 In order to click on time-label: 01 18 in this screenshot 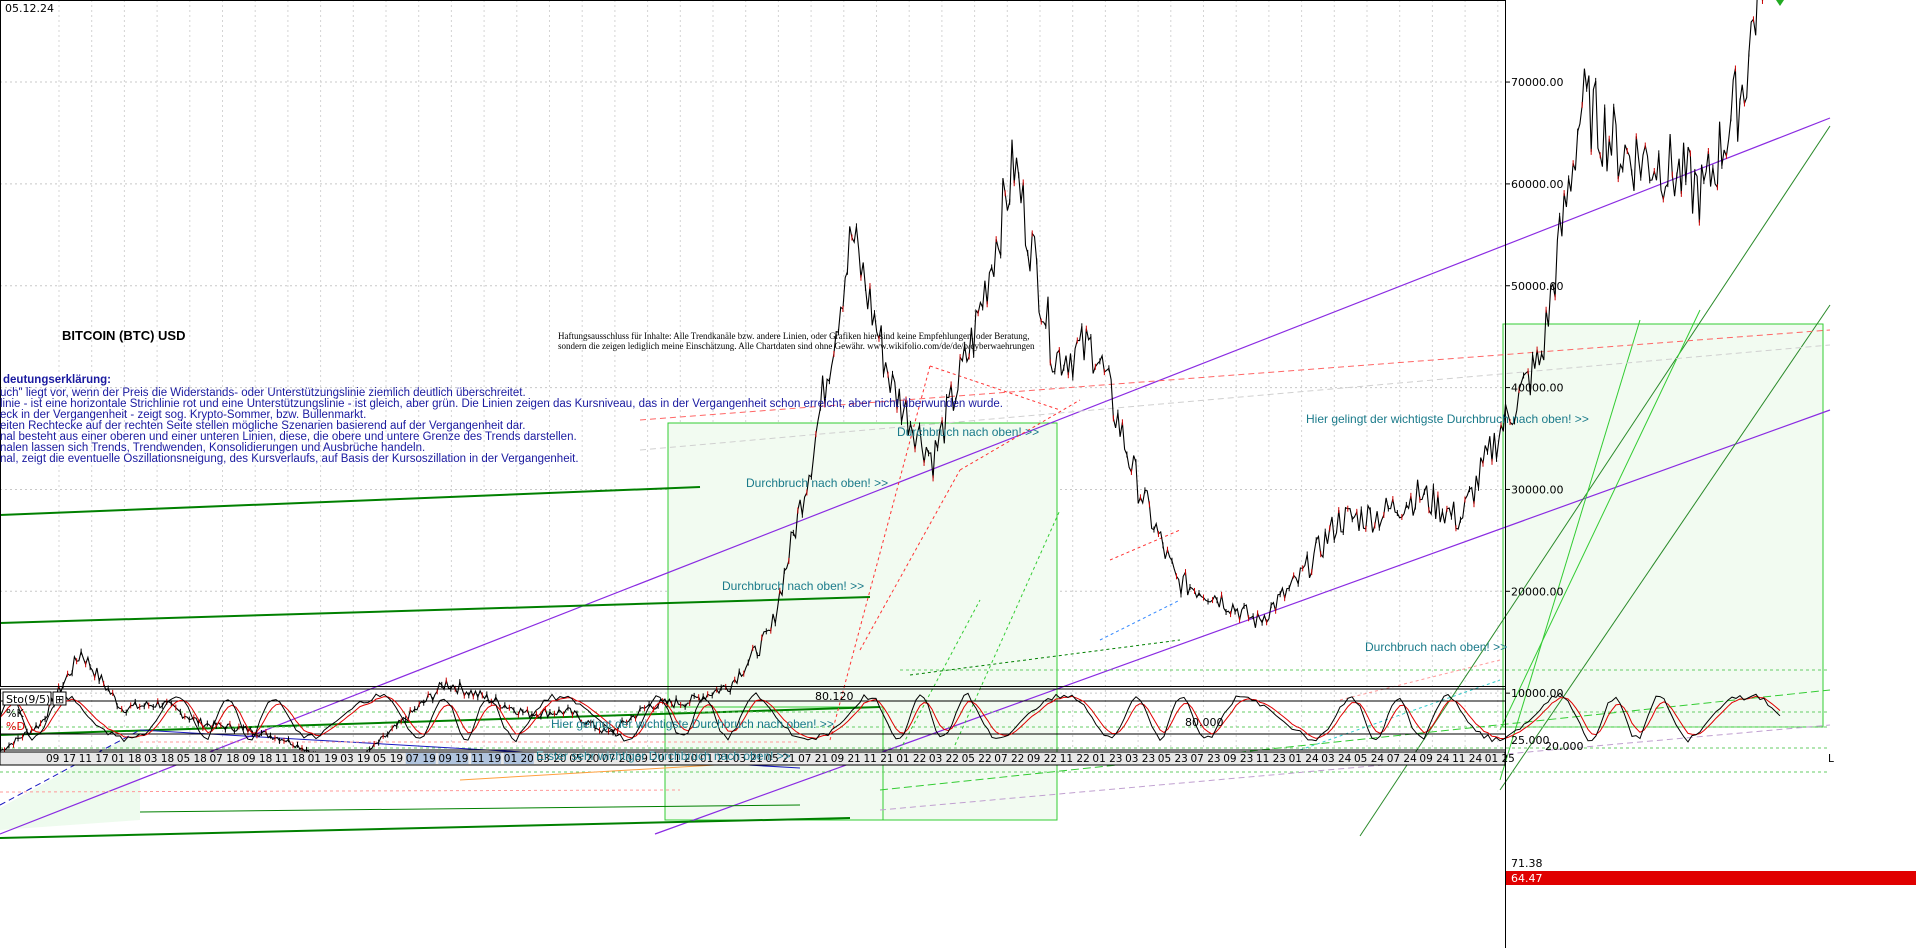, I will do `click(126, 759)`.